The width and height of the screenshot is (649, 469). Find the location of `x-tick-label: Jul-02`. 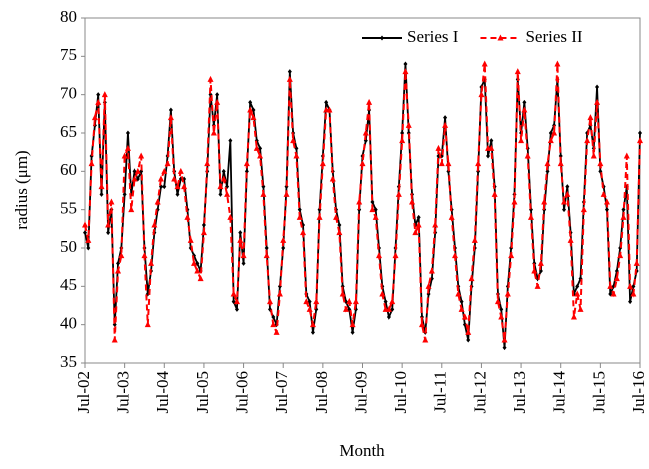

x-tick-label: Jul-02 is located at coordinates (83, 392).